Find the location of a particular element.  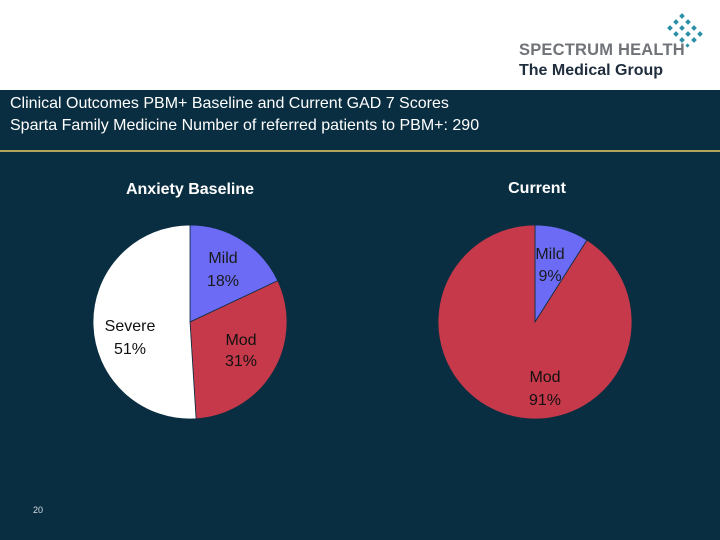

slice-value-mod-1: 91% is located at coordinates (545, 400).